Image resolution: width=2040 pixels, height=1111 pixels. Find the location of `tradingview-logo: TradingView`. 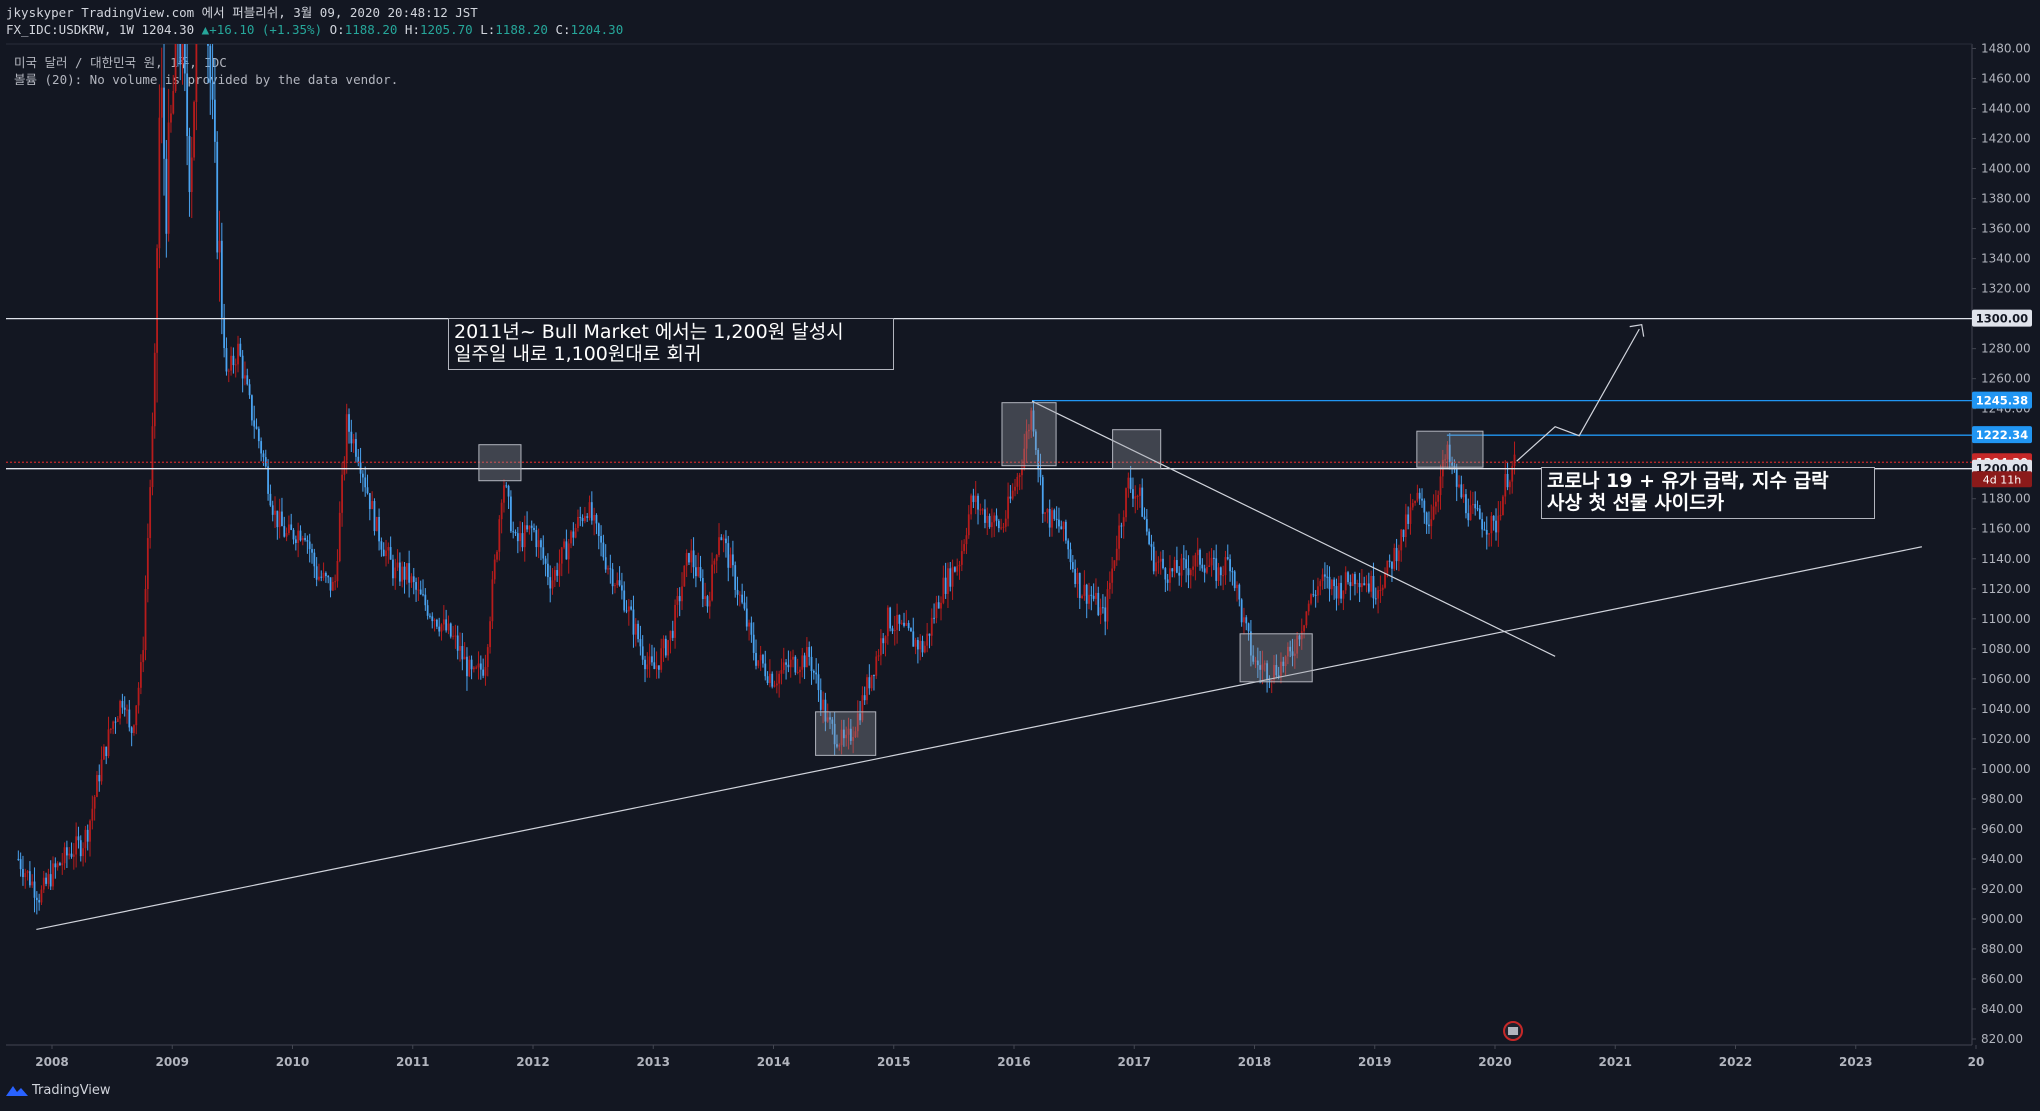

tradingview-logo: TradingView is located at coordinates (58, 1090).